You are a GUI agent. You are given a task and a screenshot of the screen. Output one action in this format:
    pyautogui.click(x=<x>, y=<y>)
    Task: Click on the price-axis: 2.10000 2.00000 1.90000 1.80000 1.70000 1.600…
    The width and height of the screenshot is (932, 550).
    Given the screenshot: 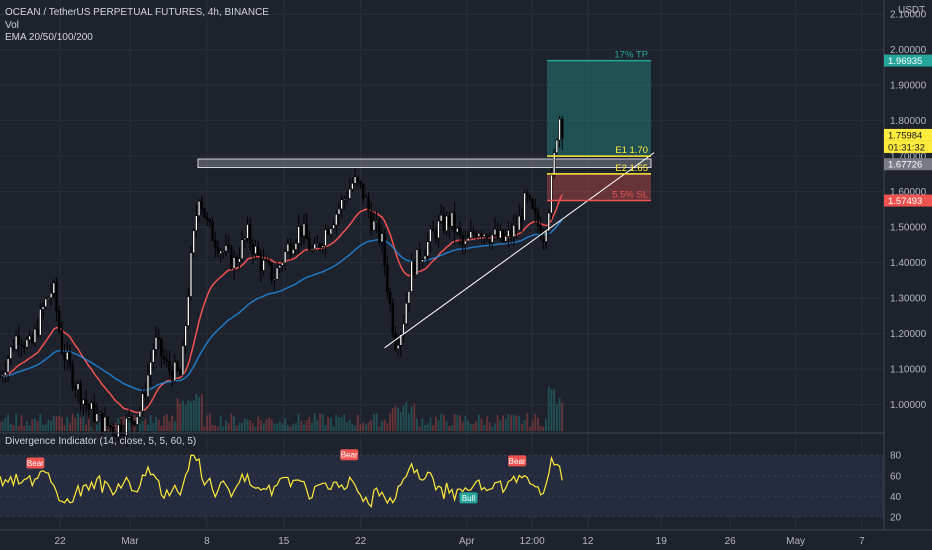 What is the action you would take?
    pyautogui.click(x=908, y=267)
    